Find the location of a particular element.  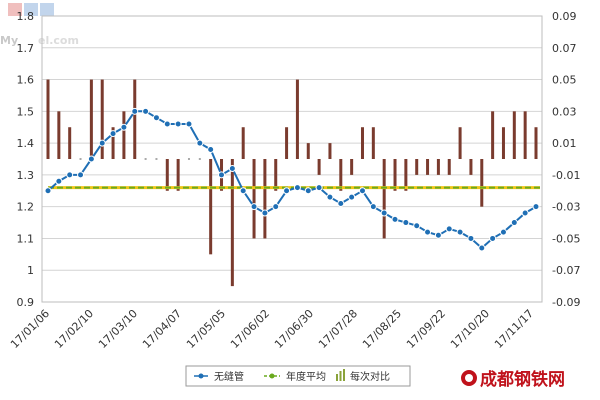

x-tick-label: 17/01/06 is located at coordinates (30, 329).